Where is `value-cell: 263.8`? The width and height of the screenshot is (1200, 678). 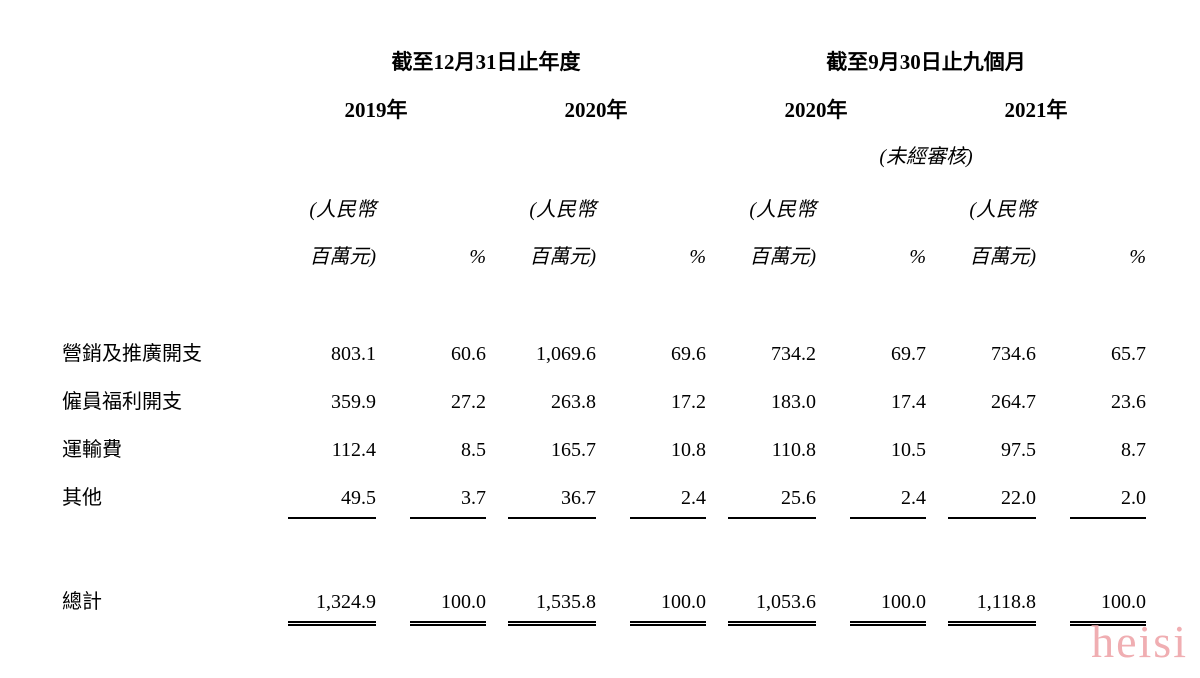 value-cell: 263.8 is located at coordinates (573, 402).